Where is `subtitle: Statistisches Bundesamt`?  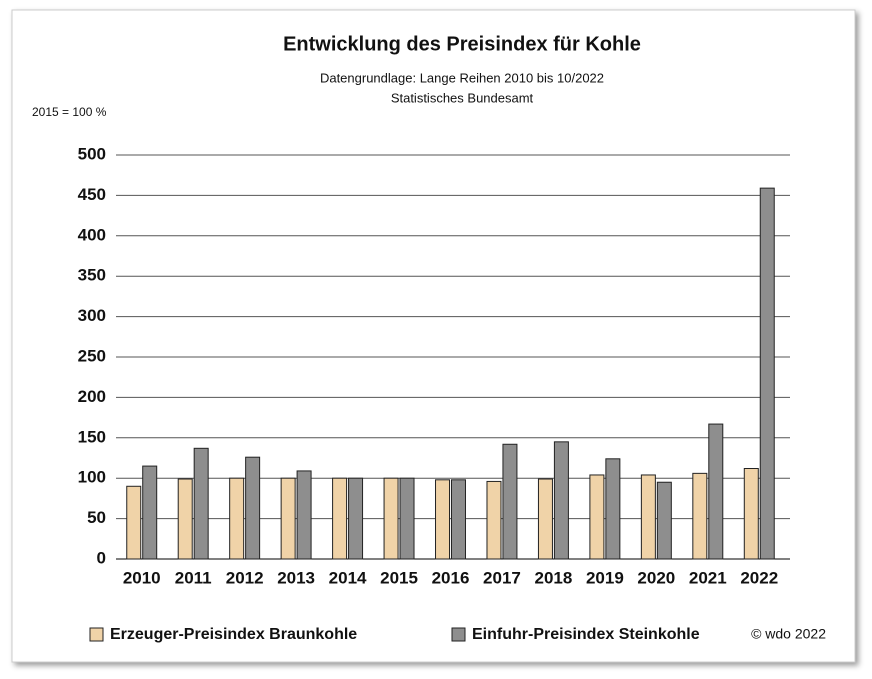 subtitle: Statistisches Bundesamt is located at coordinates (462, 97).